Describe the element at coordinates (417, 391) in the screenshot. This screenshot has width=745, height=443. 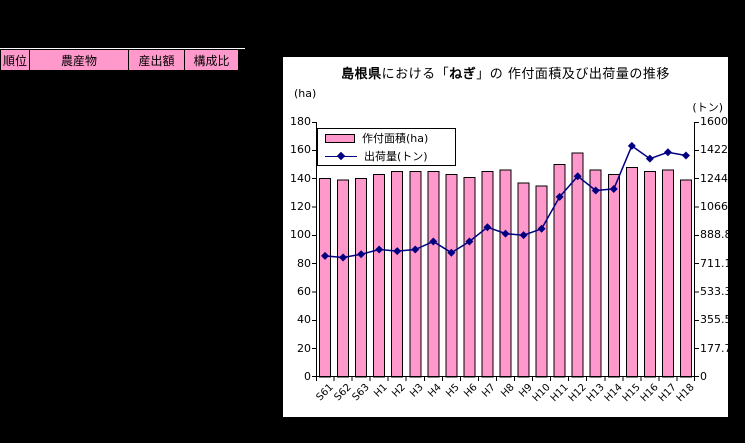
I see `x-axis-label-H3: H3` at that location.